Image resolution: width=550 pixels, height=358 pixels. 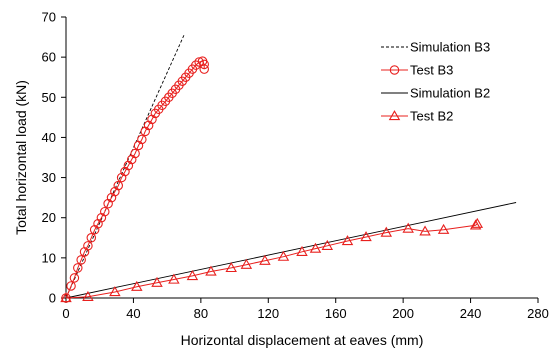 What do you see at coordinates (49, 217) in the screenshot?
I see `y-tick-label: 20` at bounding box center [49, 217].